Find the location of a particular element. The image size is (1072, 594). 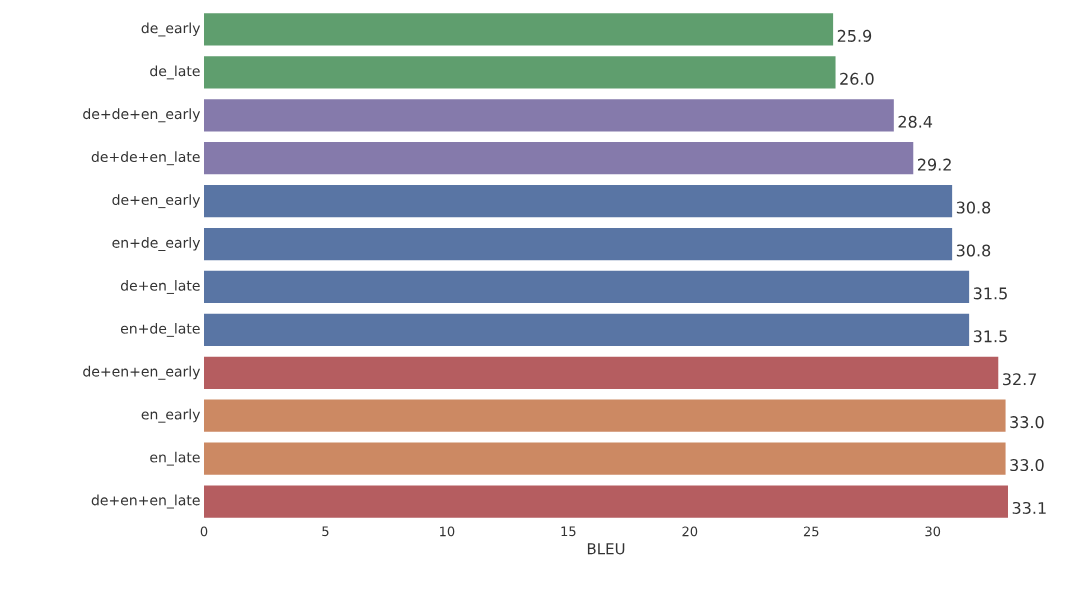

data-label: 26.0 is located at coordinates (857, 78).